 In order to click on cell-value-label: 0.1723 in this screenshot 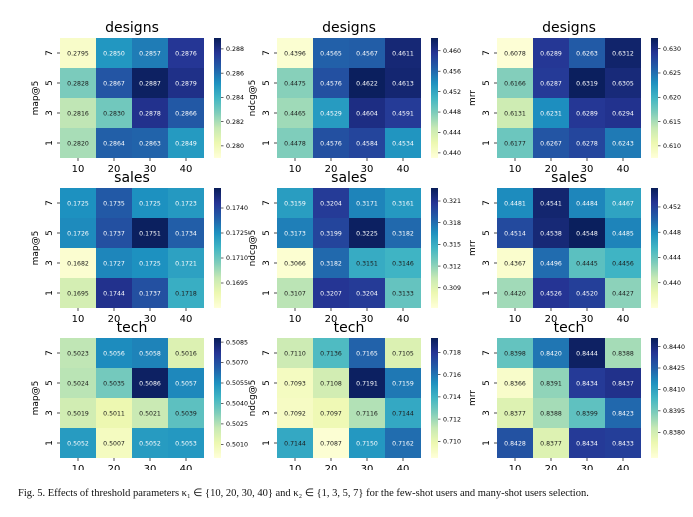, I will do `click(186, 203)`.